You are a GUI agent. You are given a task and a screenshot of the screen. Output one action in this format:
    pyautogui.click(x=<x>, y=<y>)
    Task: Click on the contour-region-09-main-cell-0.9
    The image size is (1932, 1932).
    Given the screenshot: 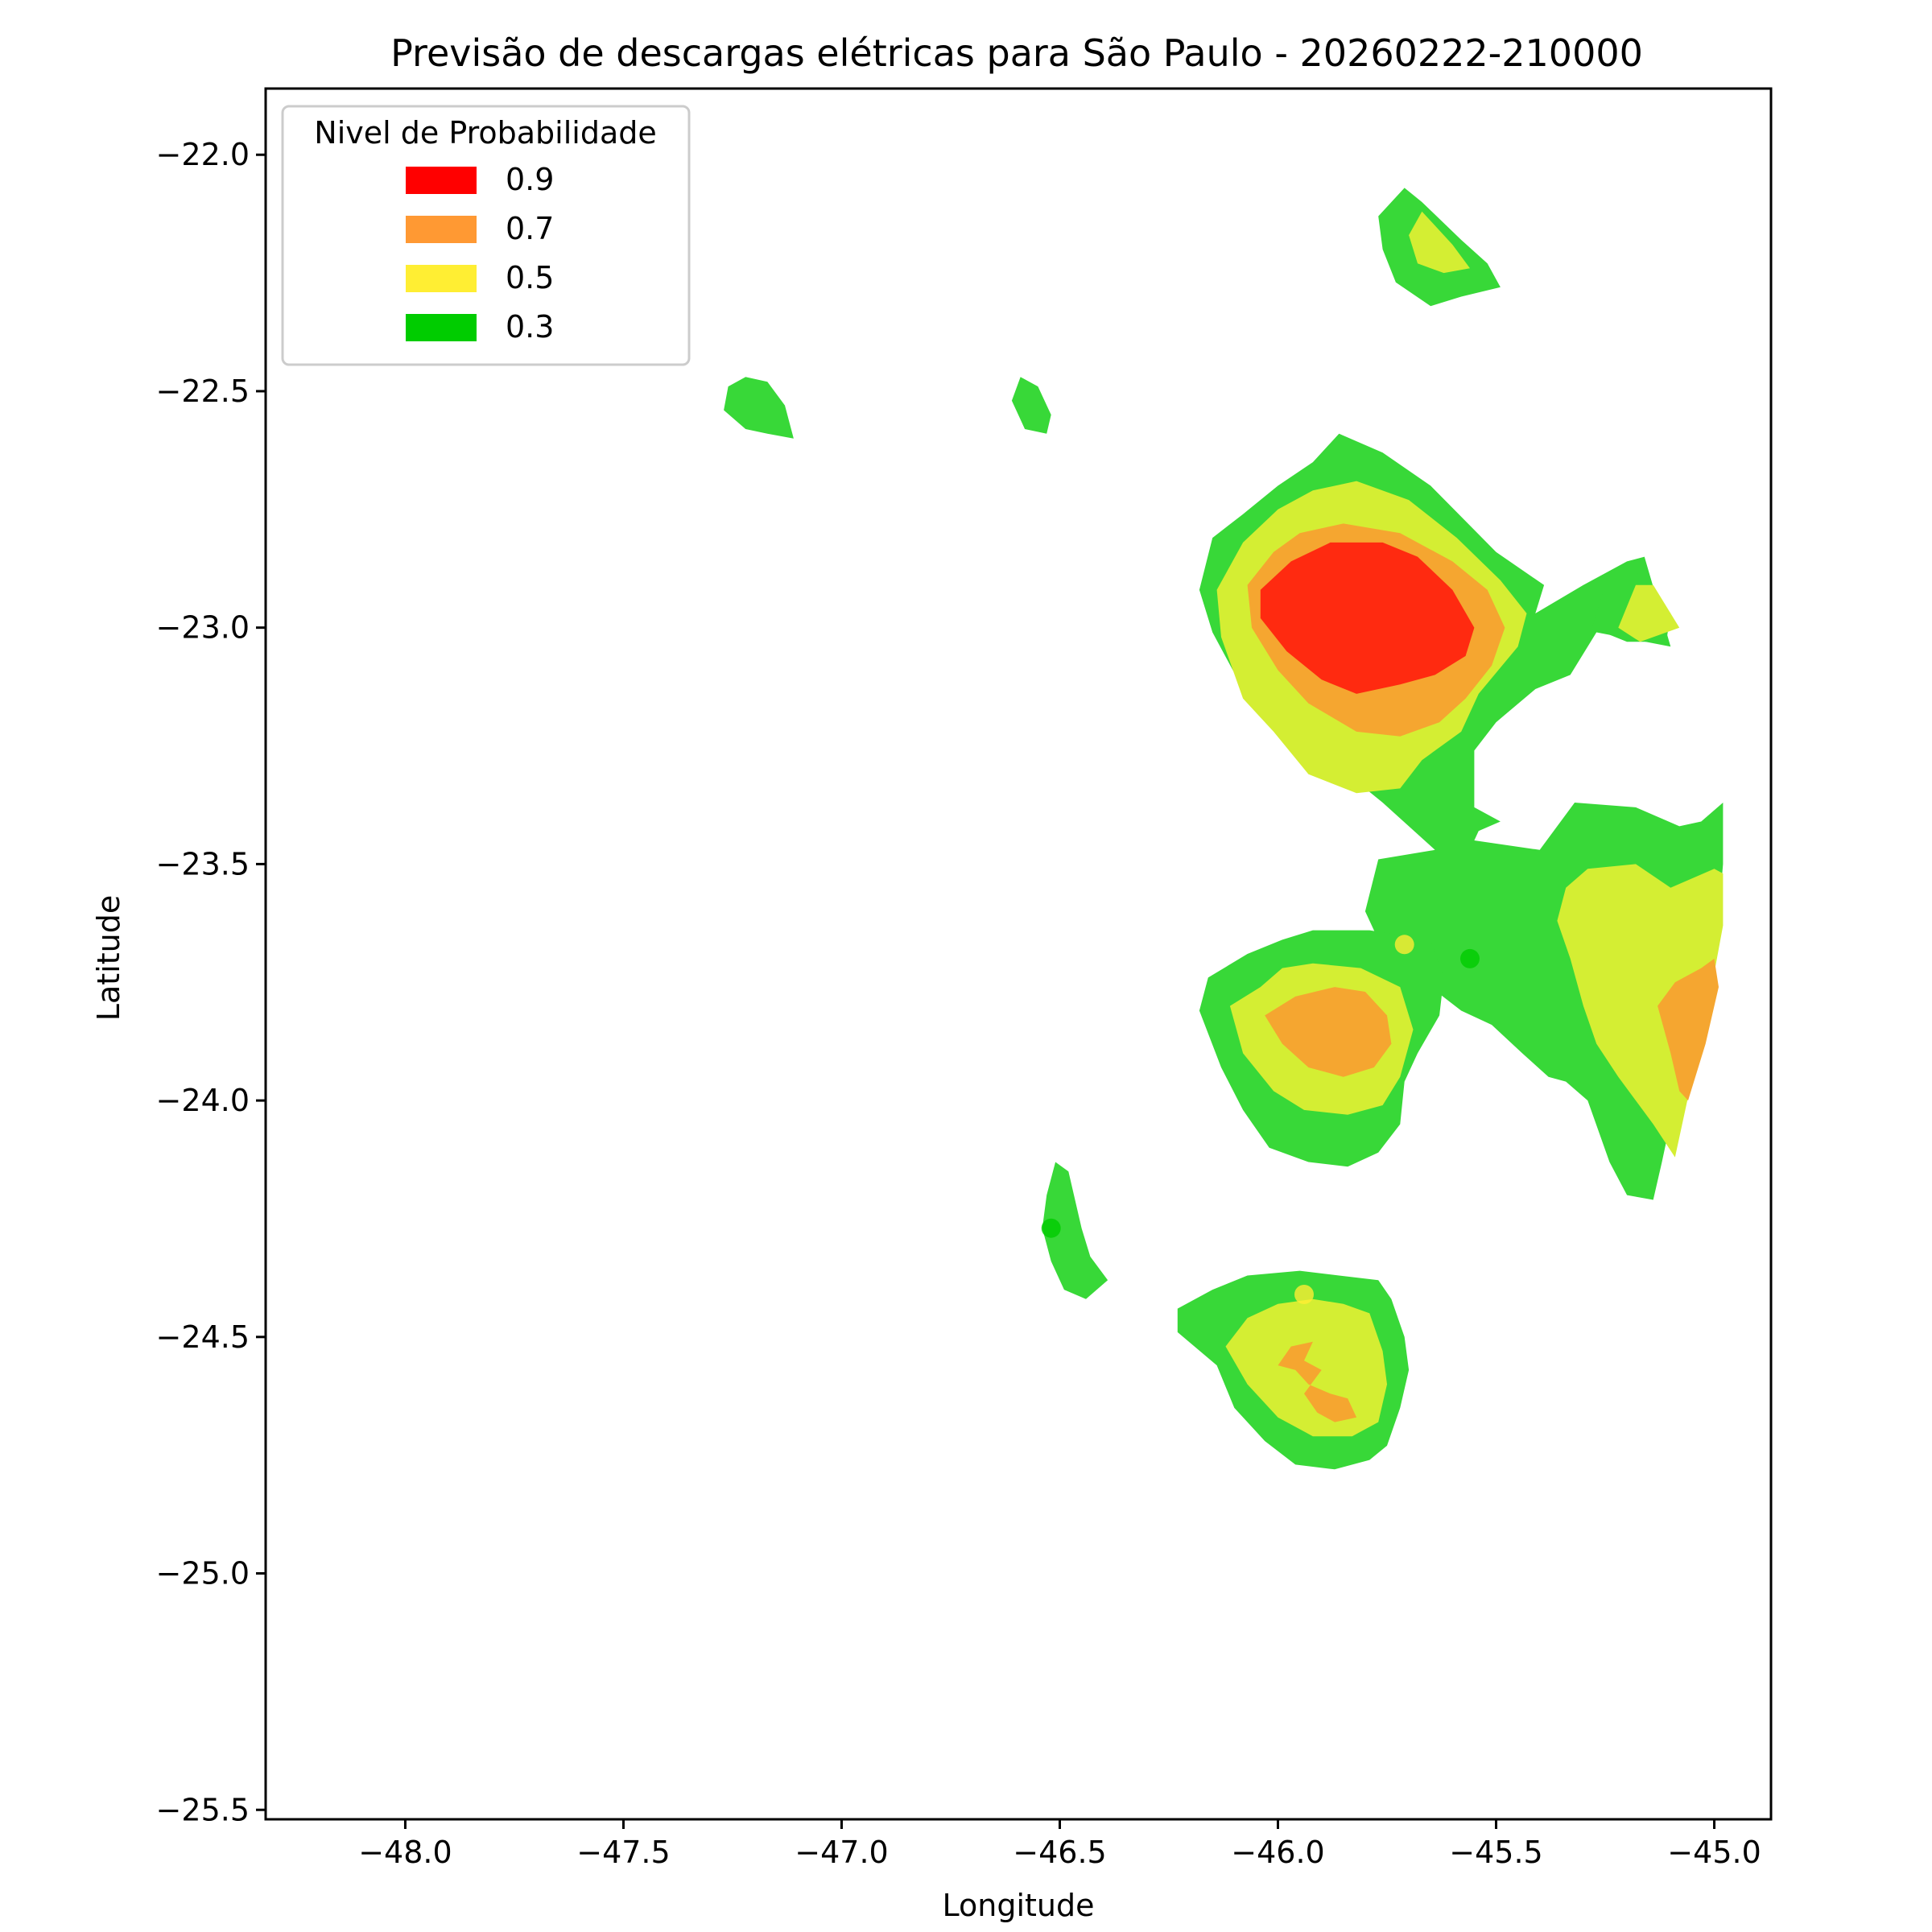 What is the action you would take?
    pyautogui.click(x=1367, y=618)
    